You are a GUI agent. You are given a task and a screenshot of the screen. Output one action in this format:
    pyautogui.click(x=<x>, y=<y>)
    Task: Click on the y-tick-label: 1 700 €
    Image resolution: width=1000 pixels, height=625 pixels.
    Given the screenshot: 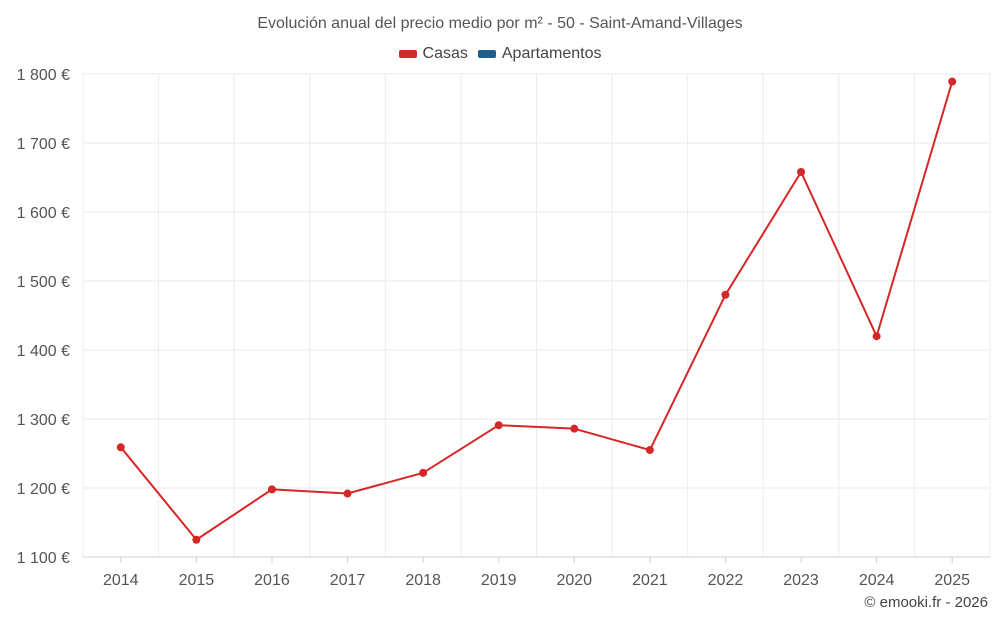 What is the action you would take?
    pyautogui.click(x=43, y=144)
    